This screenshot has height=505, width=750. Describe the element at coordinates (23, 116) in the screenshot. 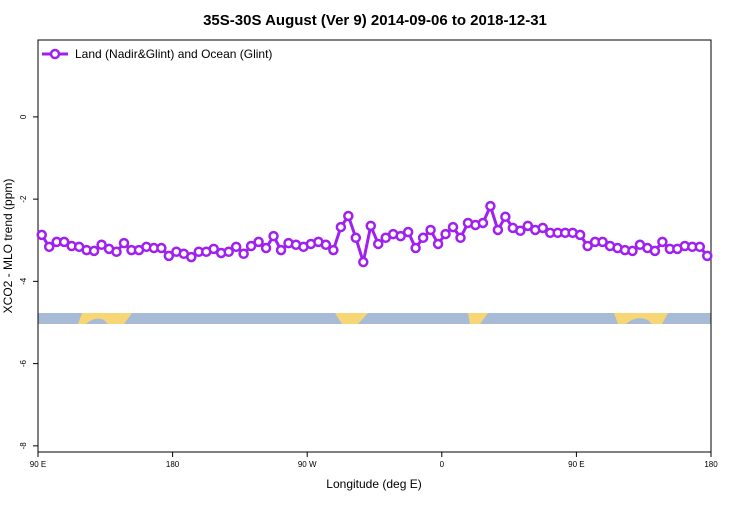

I see `y-tick-label: 0` at that location.